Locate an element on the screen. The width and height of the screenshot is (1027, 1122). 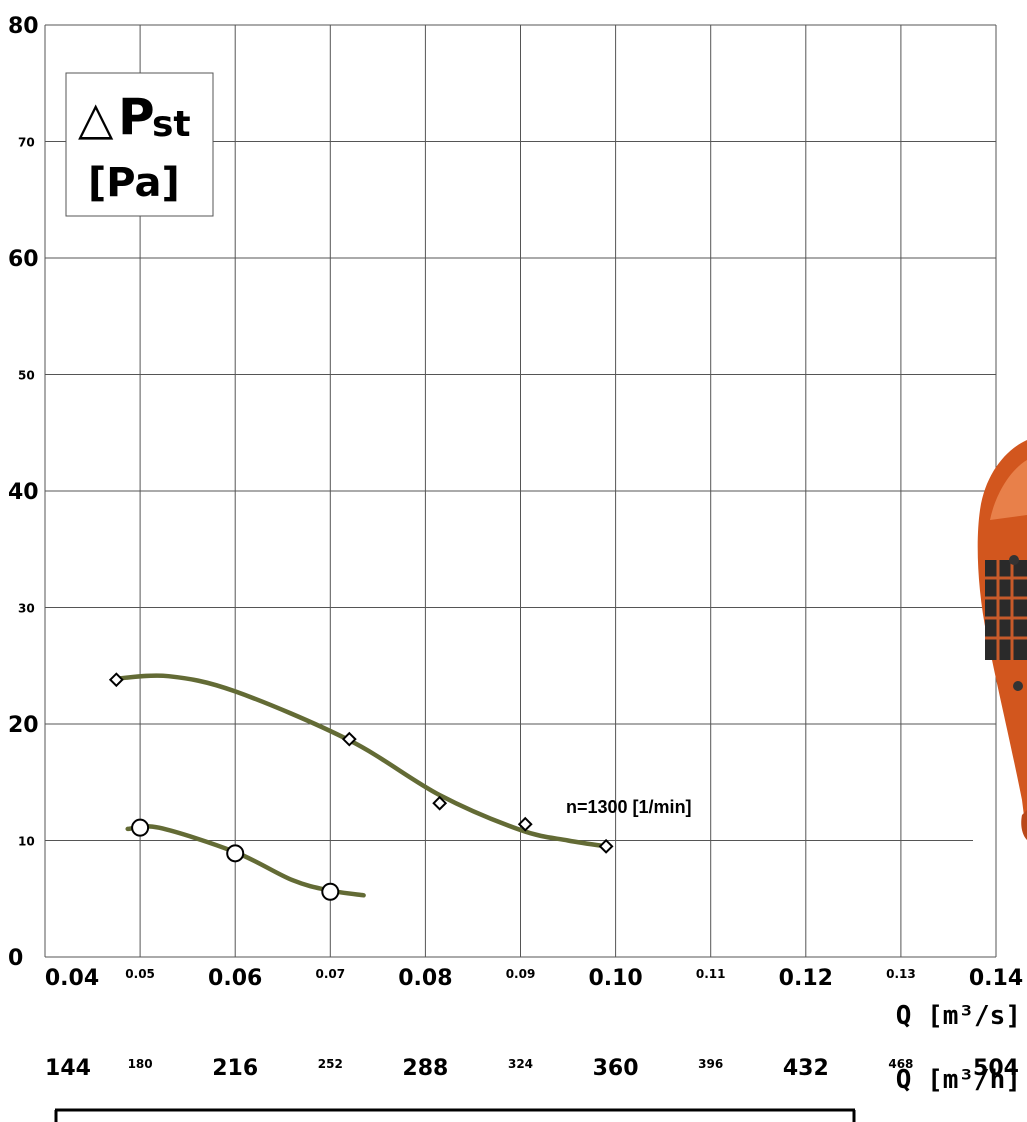
speed-annotation: n=1300 [1/min] is located at coordinates (629, 807).